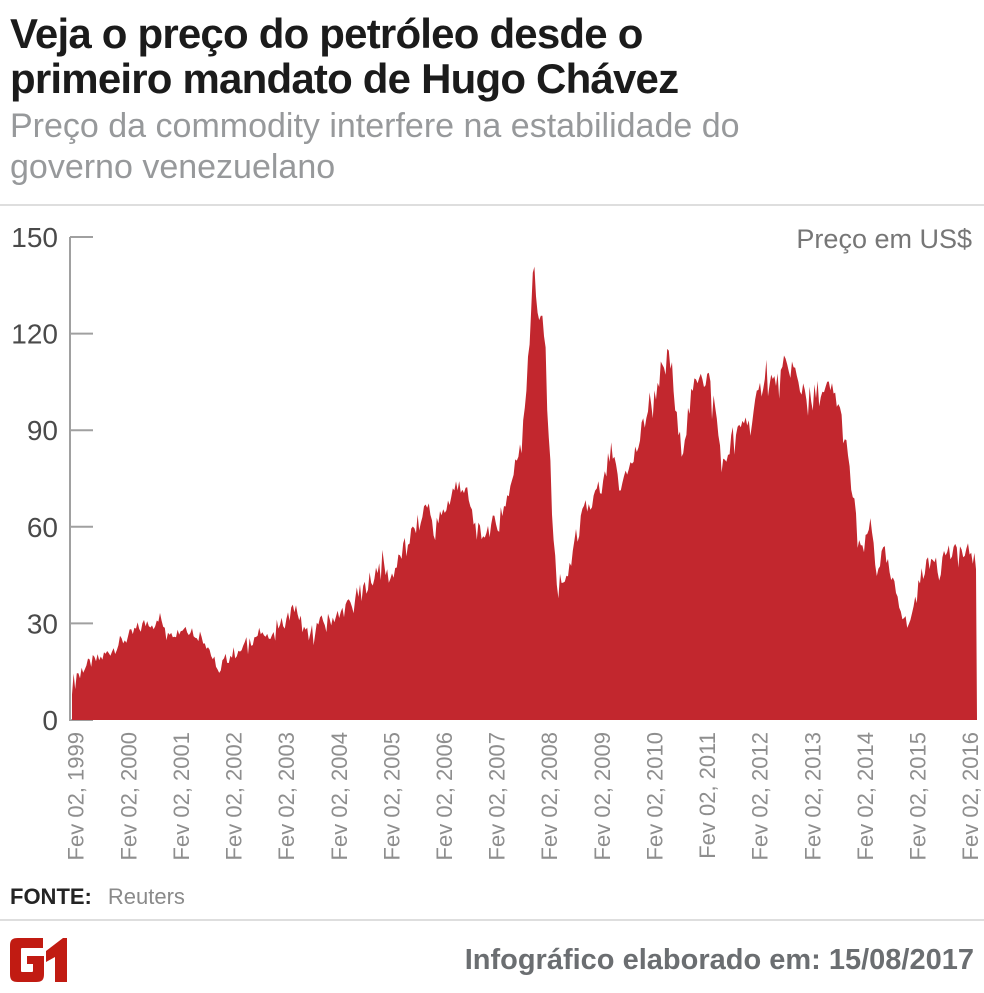 This screenshot has height=993, width=984. What do you see at coordinates (27, 960) in the screenshot?
I see `g1-logo-letter-g` at bounding box center [27, 960].